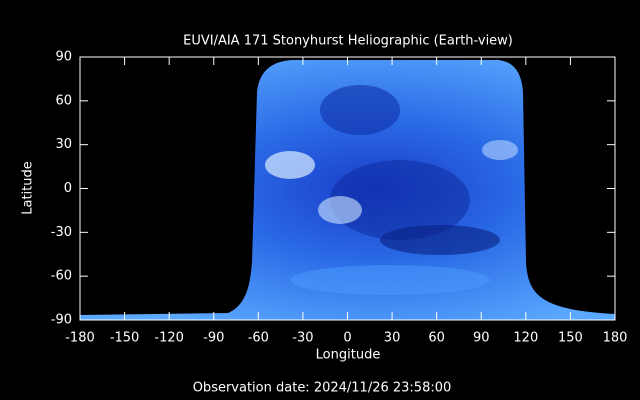 The image size is (640, 400). Describe the element at coordinates (258, 338) in the screenshot. I see `x-tick-label: -60` at that location.